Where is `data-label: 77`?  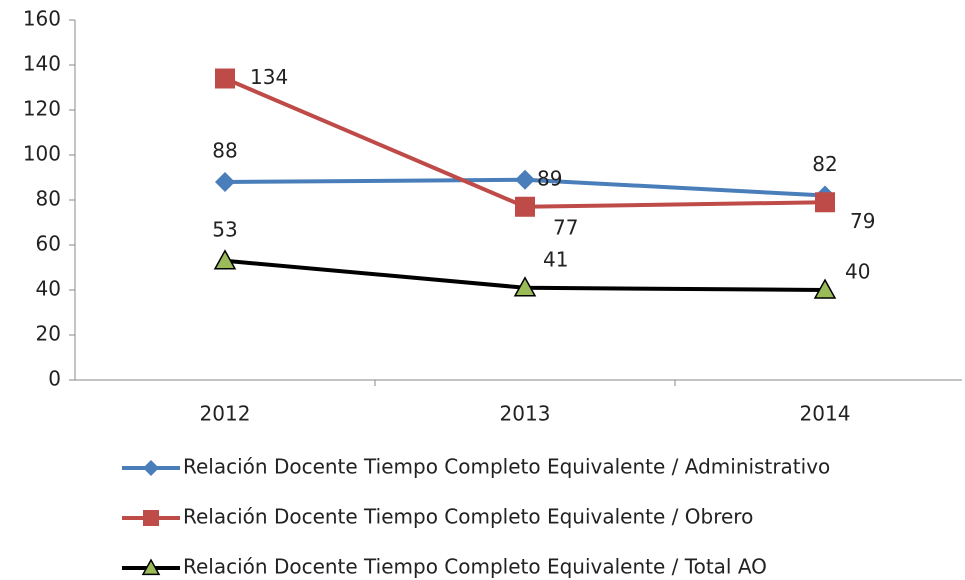
data-label: 77 is located at coordinates (565, 227).